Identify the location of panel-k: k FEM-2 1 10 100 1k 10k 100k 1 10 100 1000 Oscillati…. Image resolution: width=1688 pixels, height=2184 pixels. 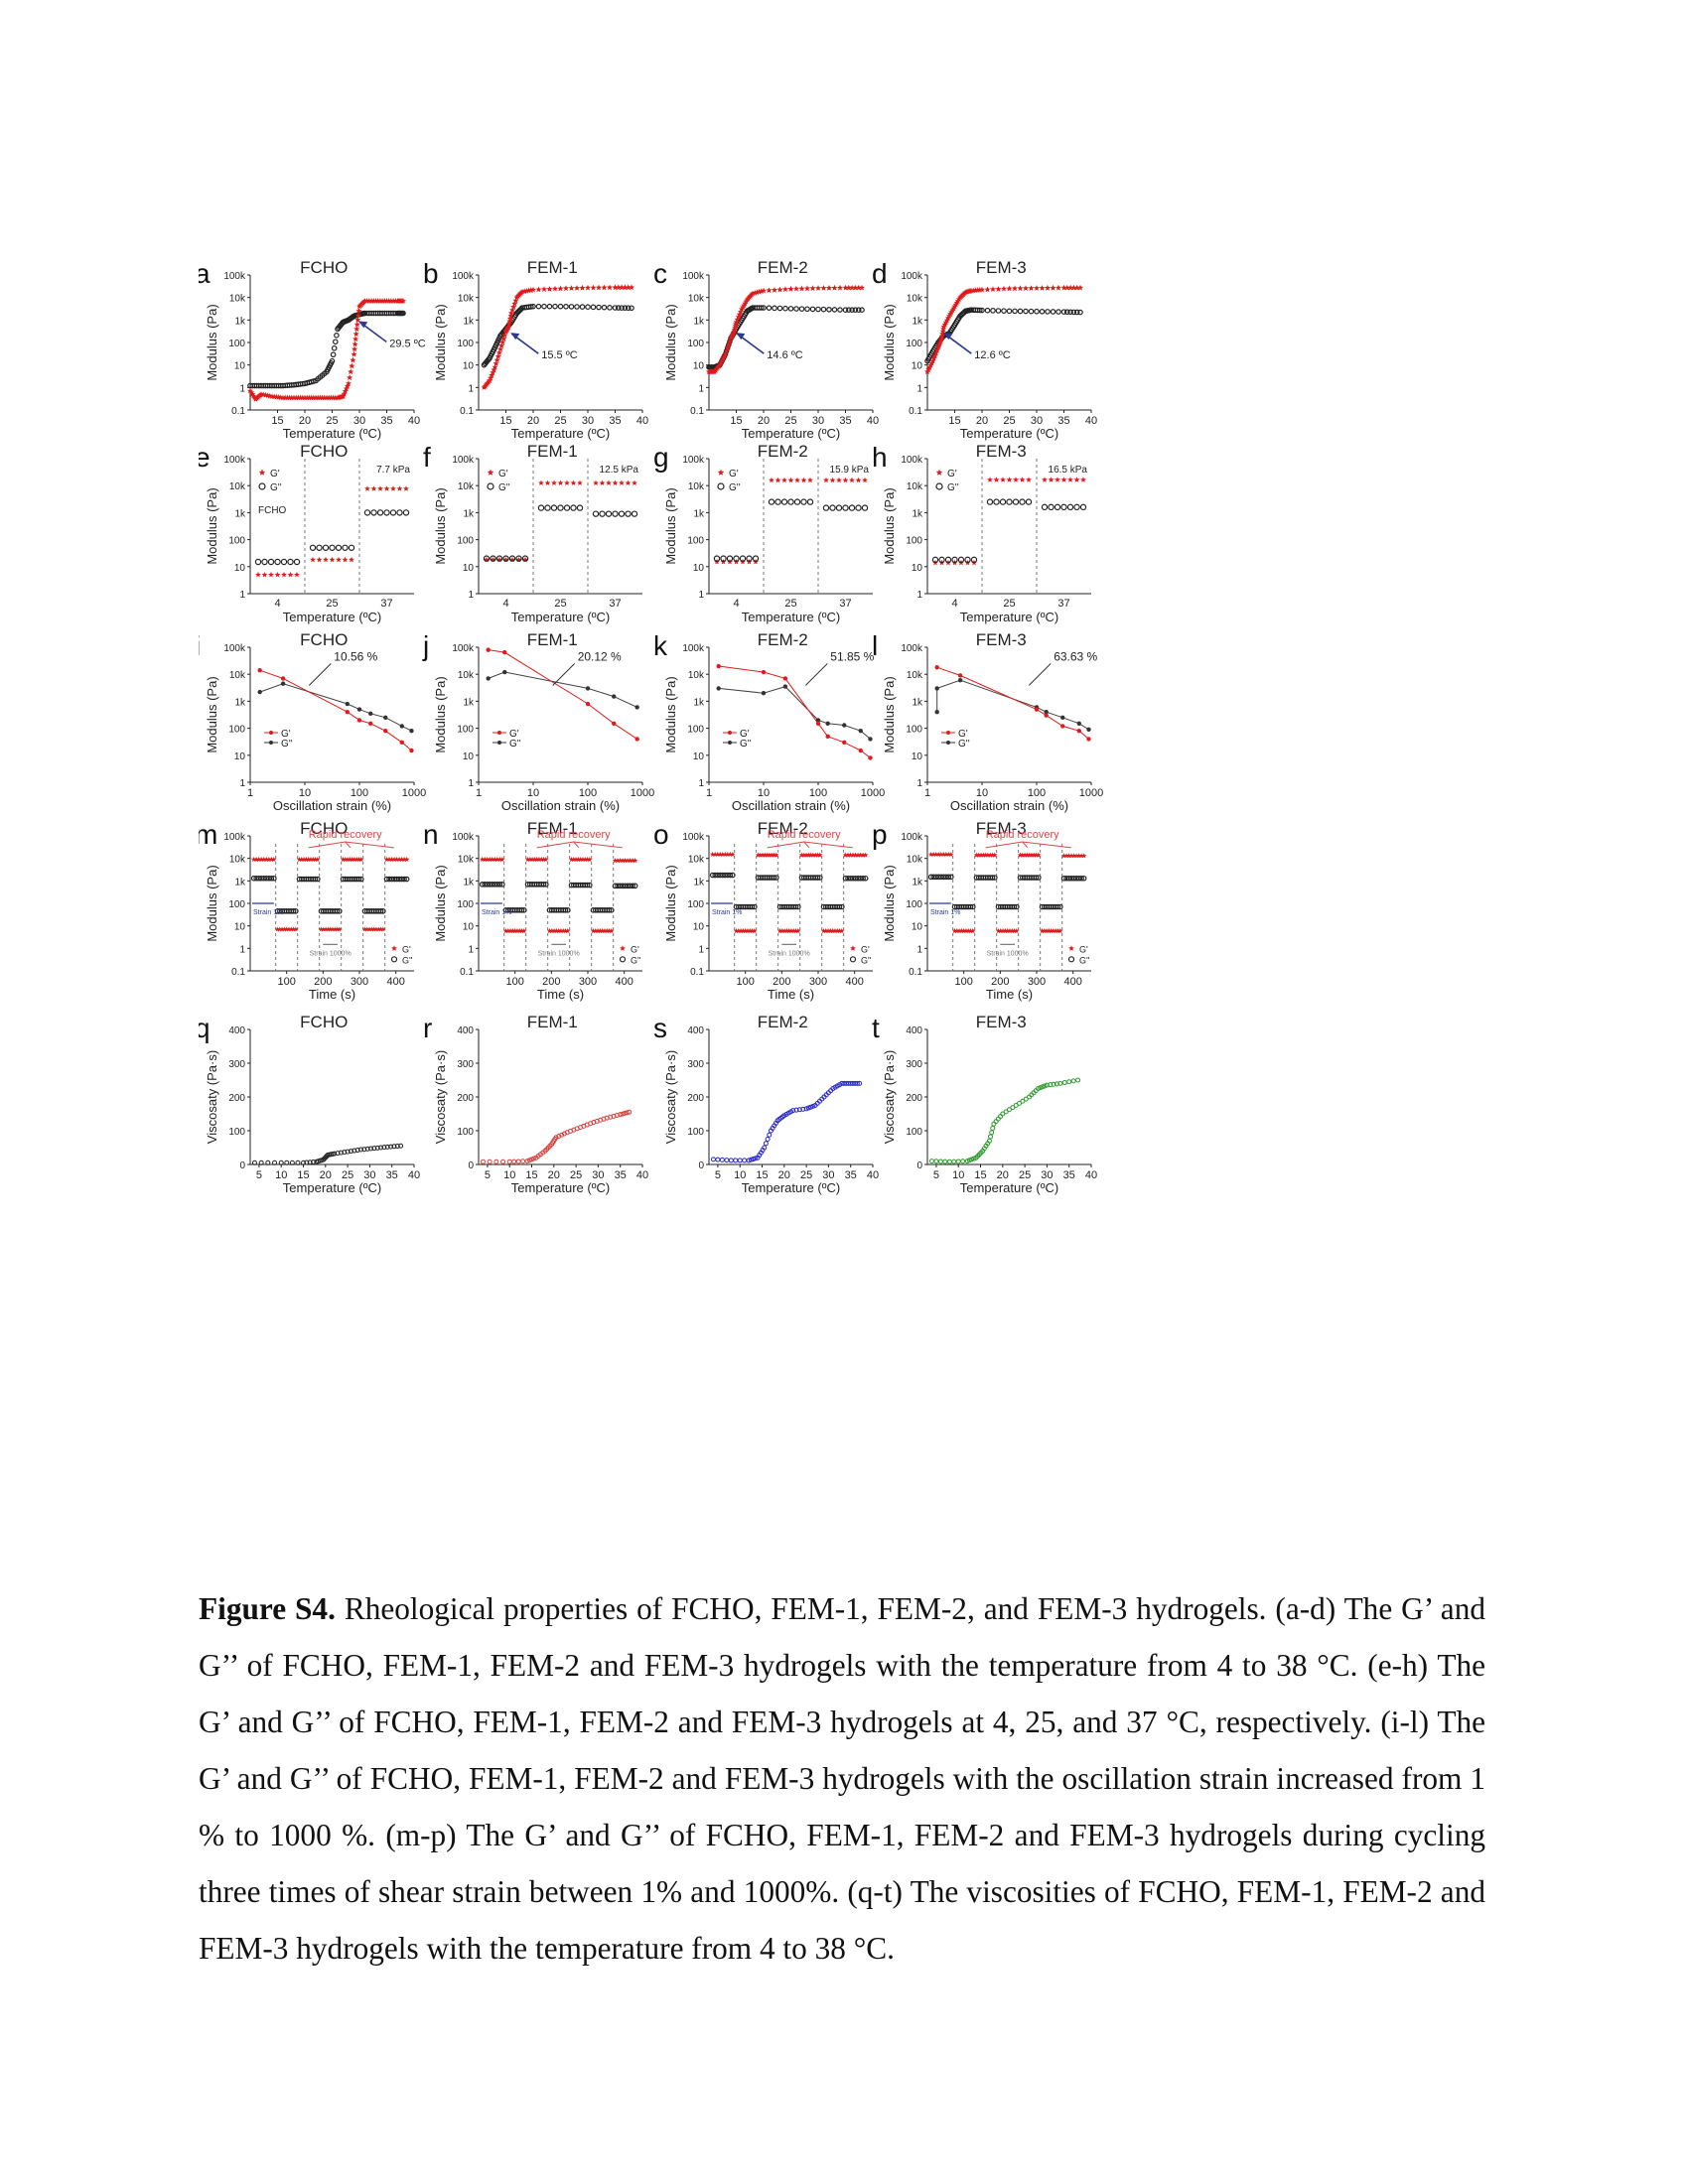
(769, 721).